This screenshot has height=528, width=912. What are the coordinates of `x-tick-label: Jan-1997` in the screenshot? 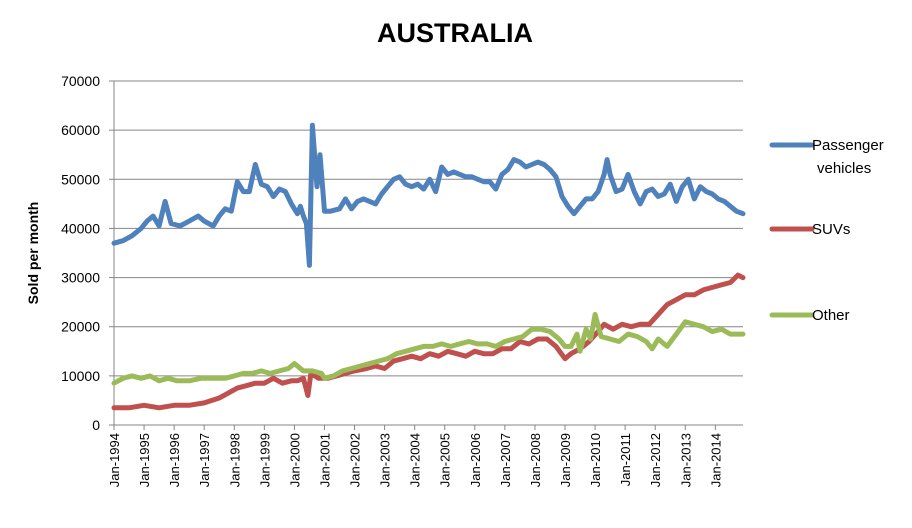 It's located at (204, 460).